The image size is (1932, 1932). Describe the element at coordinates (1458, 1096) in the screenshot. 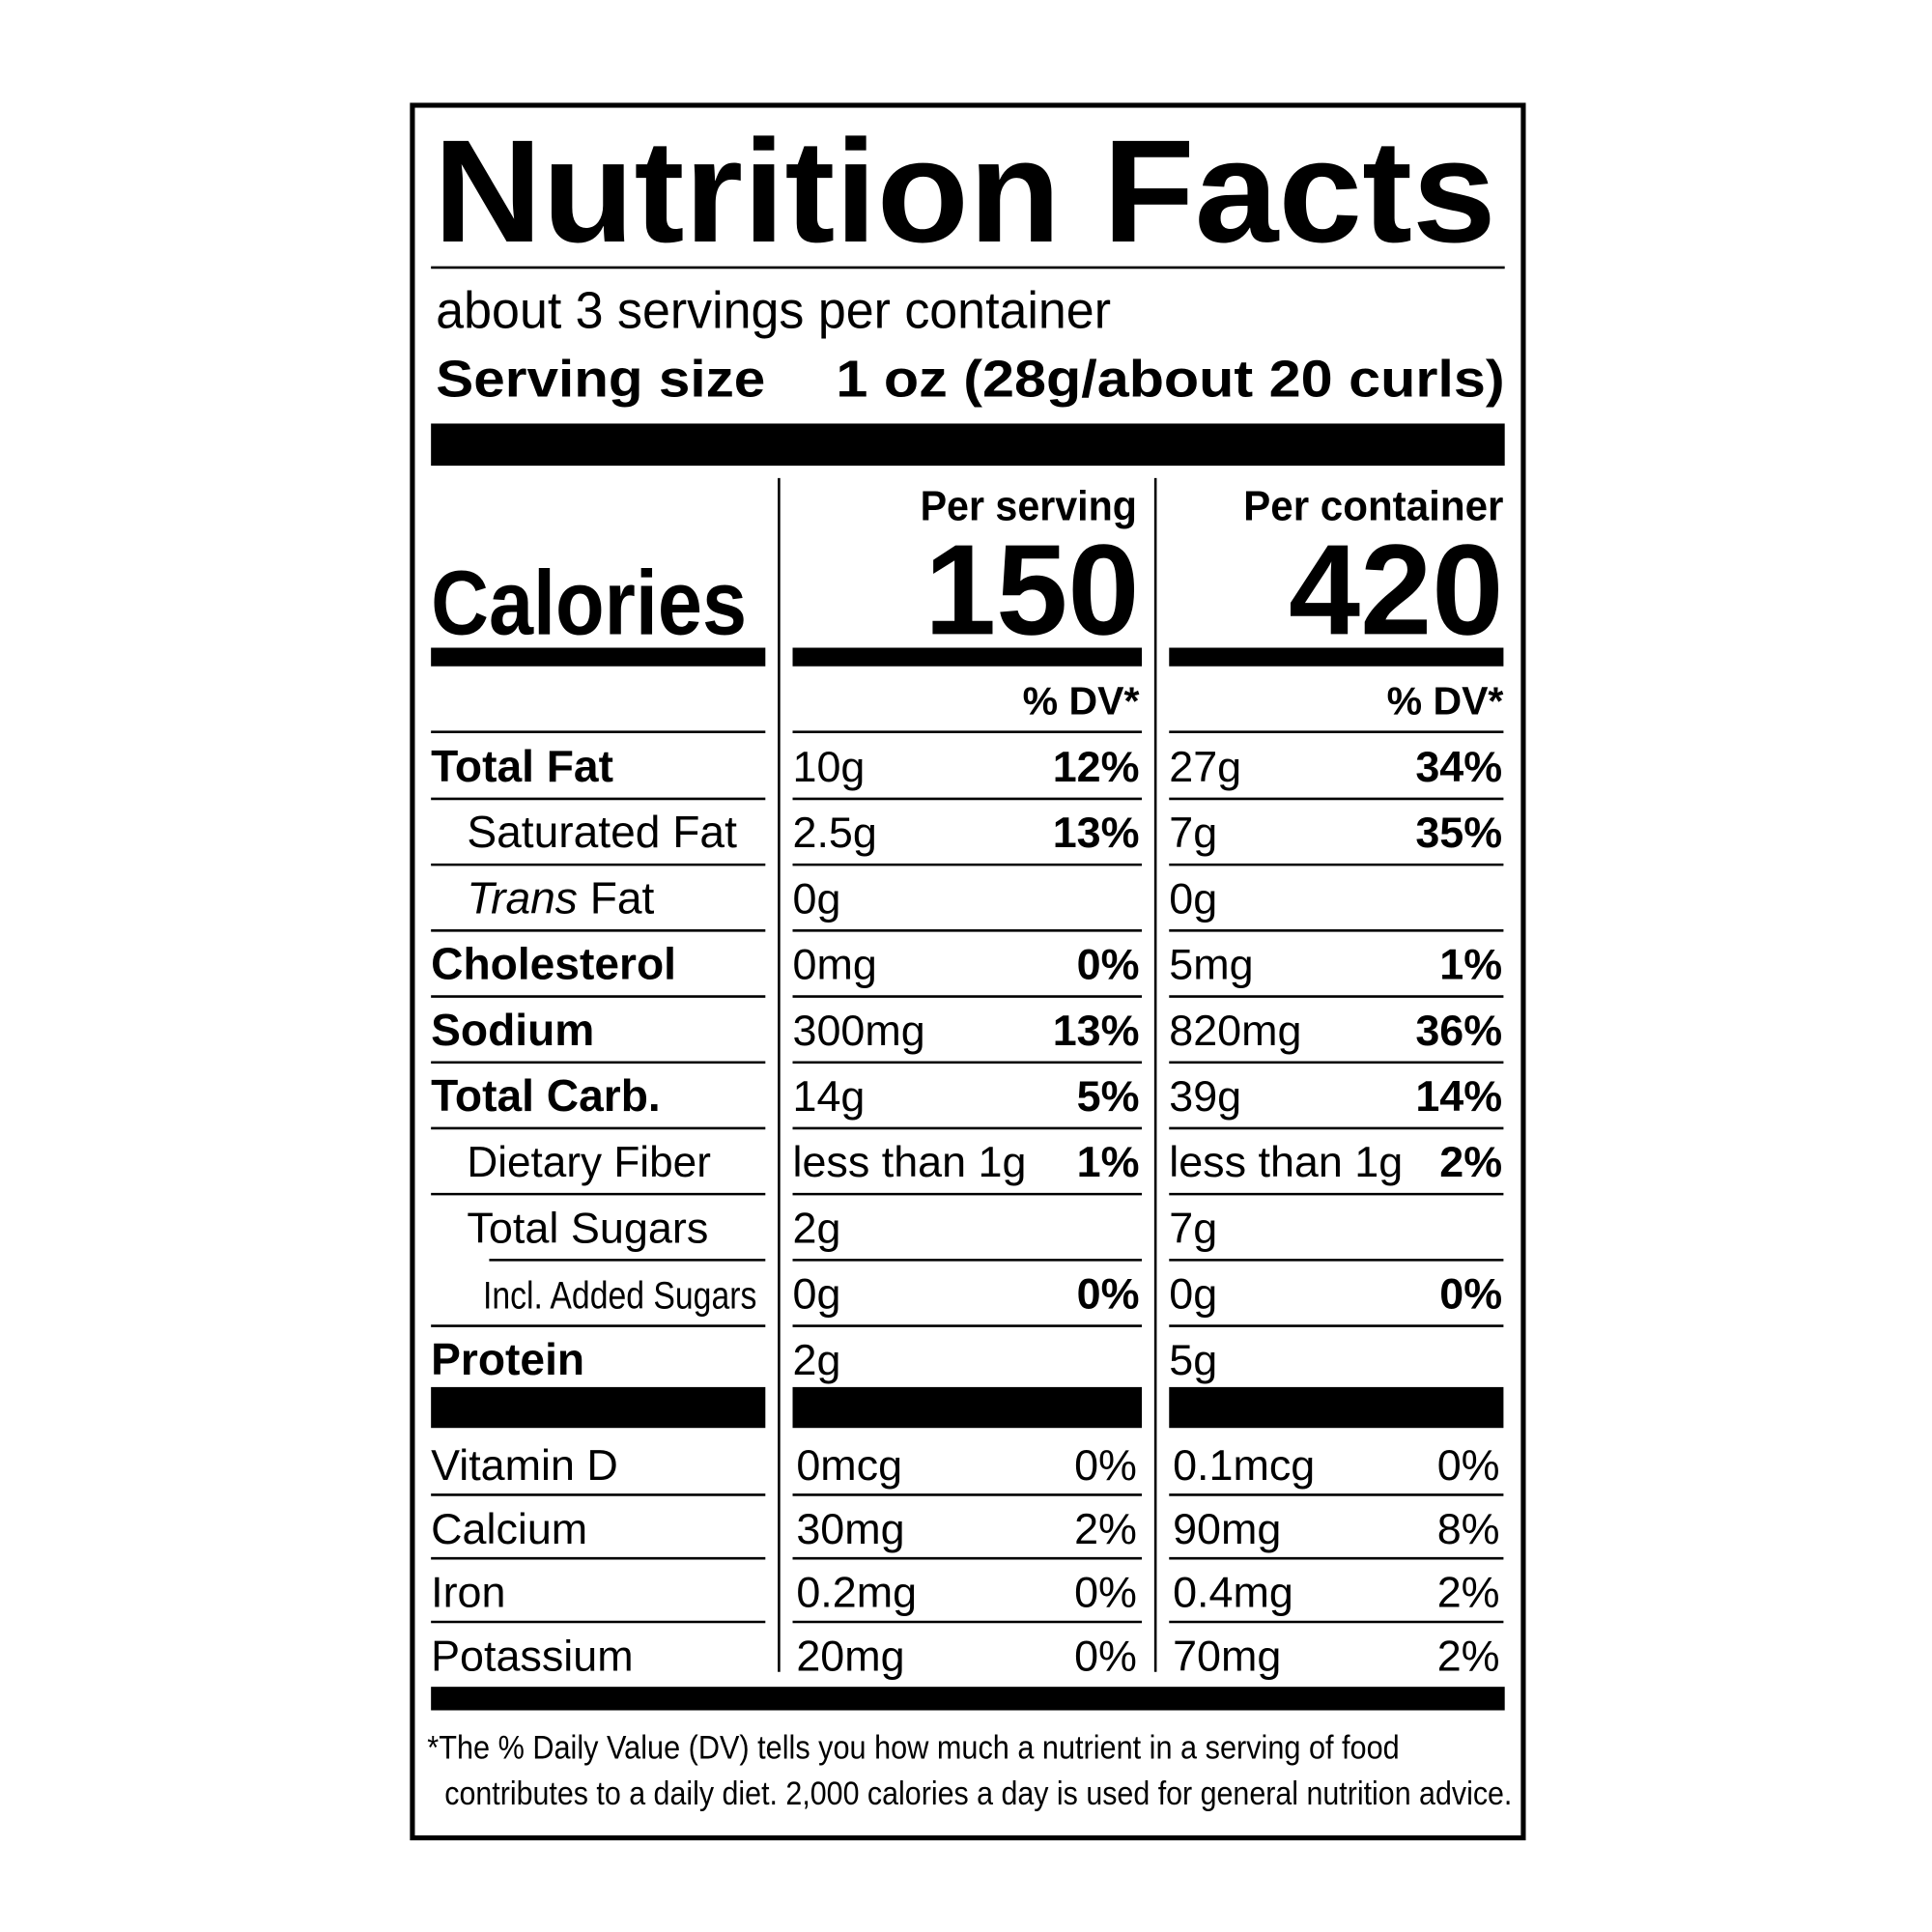

I see `daily-value: 14%` at that location.